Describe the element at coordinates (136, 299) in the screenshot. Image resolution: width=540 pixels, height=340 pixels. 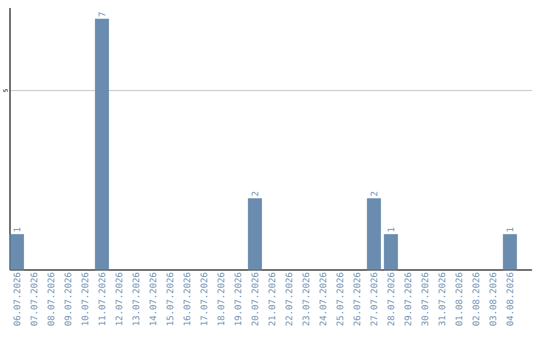
I see `x-tick-label: 13.07.2026` at that location.